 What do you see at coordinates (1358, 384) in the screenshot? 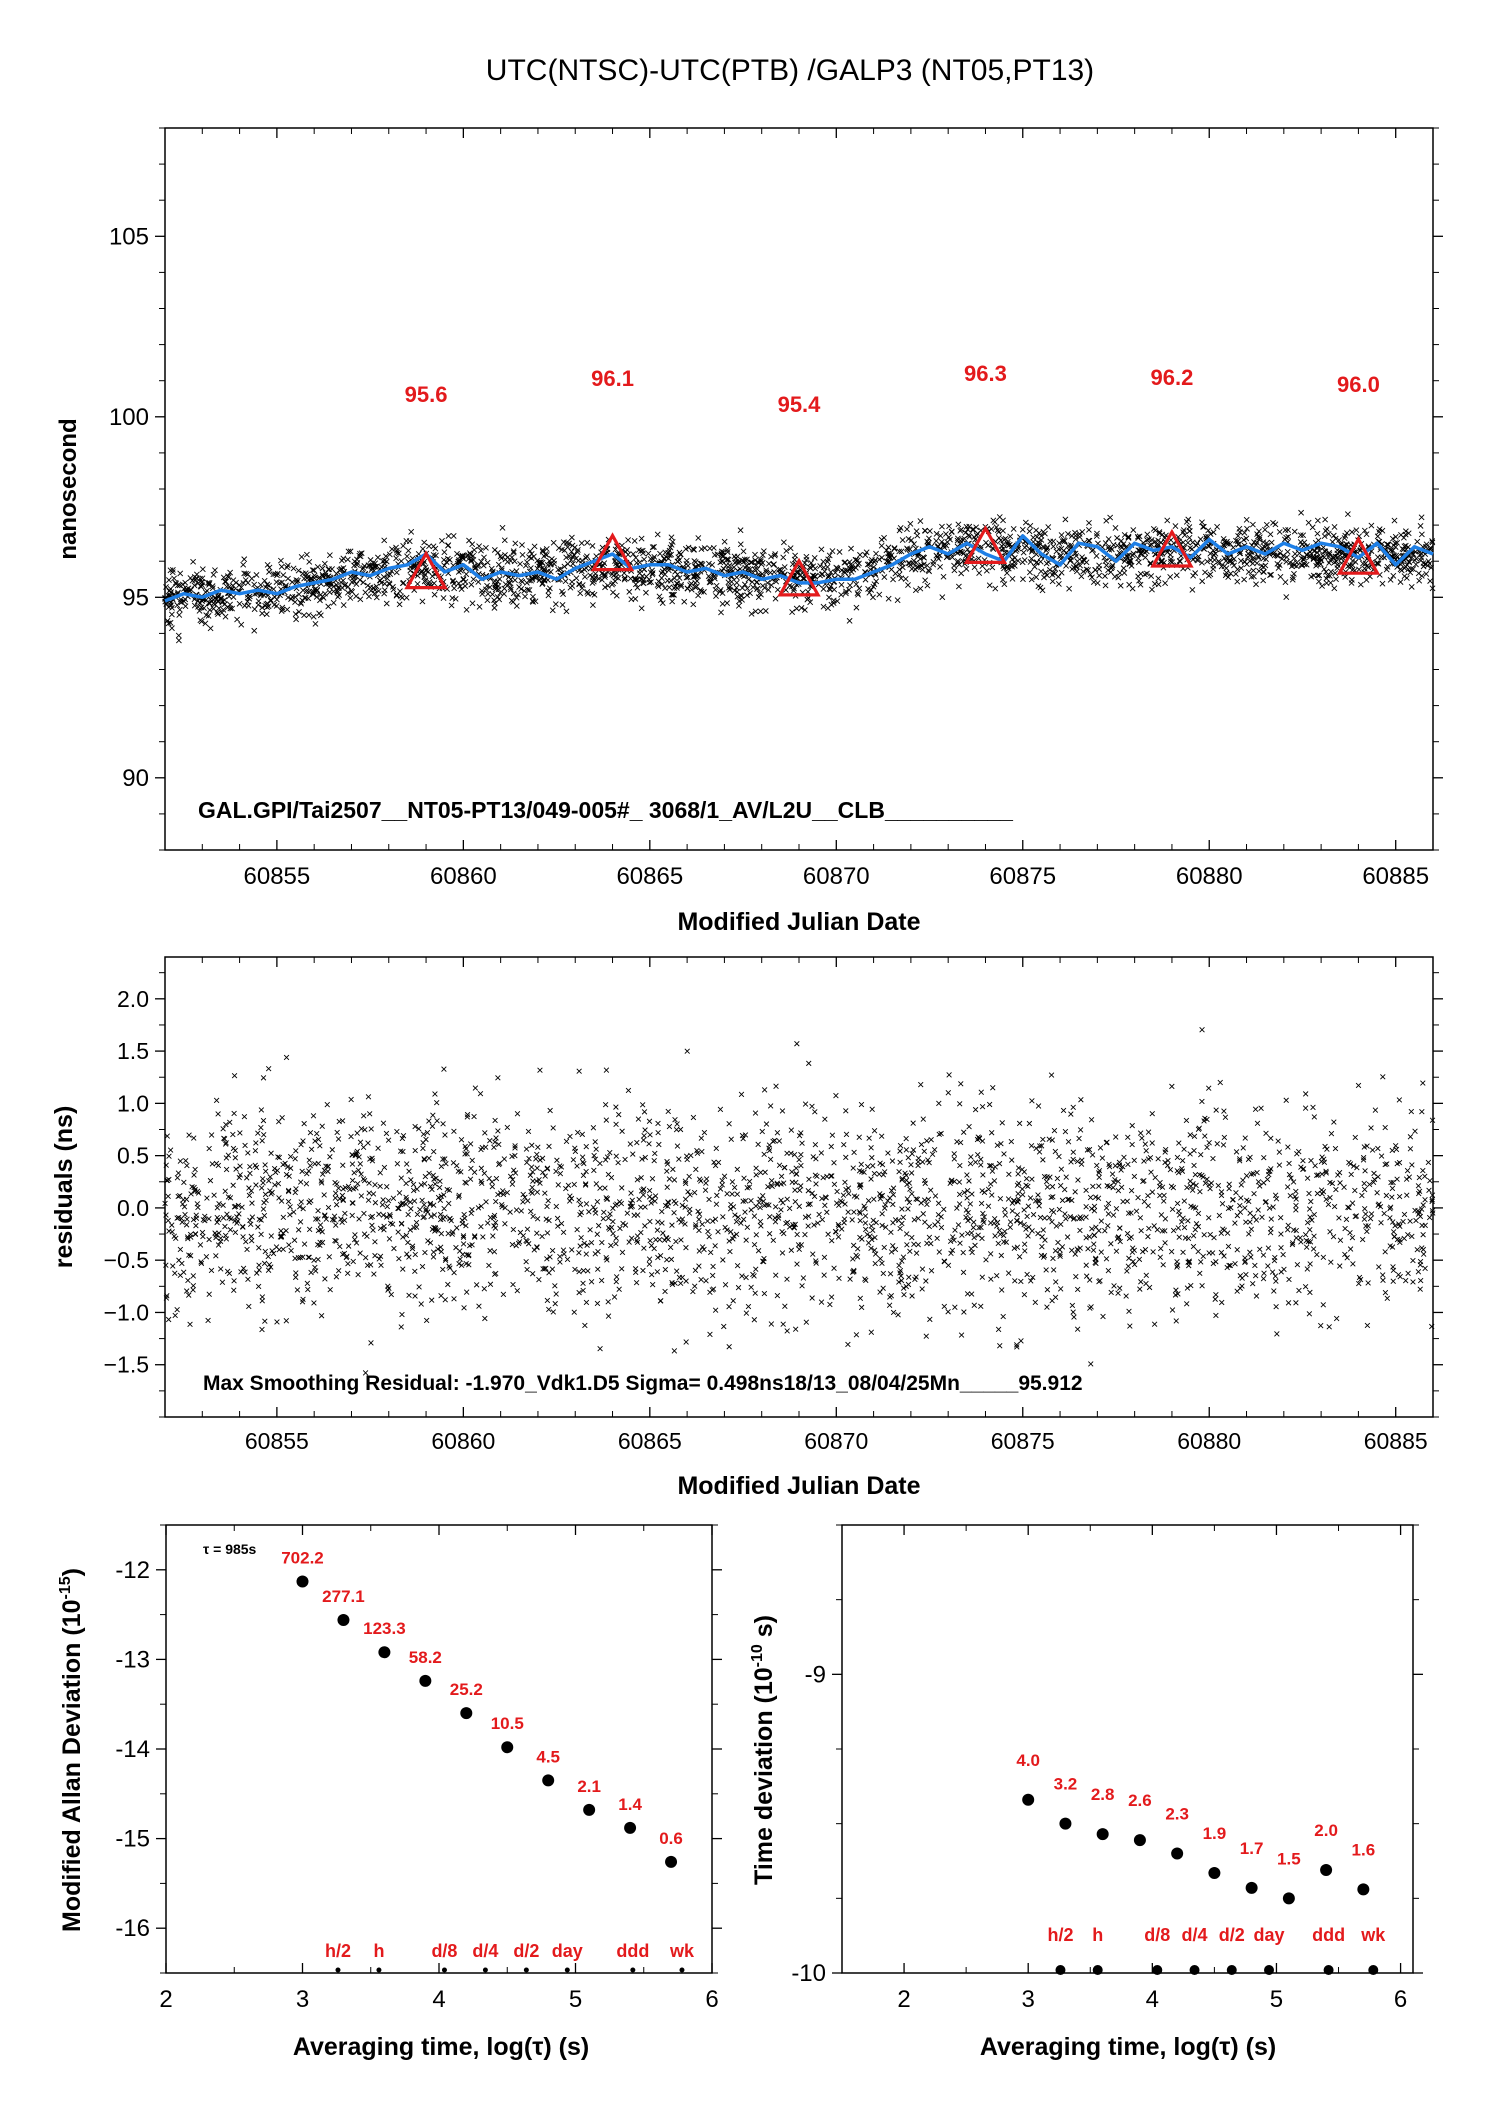
I see `daily-mean-label: 96.0` at bounding box center [1358, 384].